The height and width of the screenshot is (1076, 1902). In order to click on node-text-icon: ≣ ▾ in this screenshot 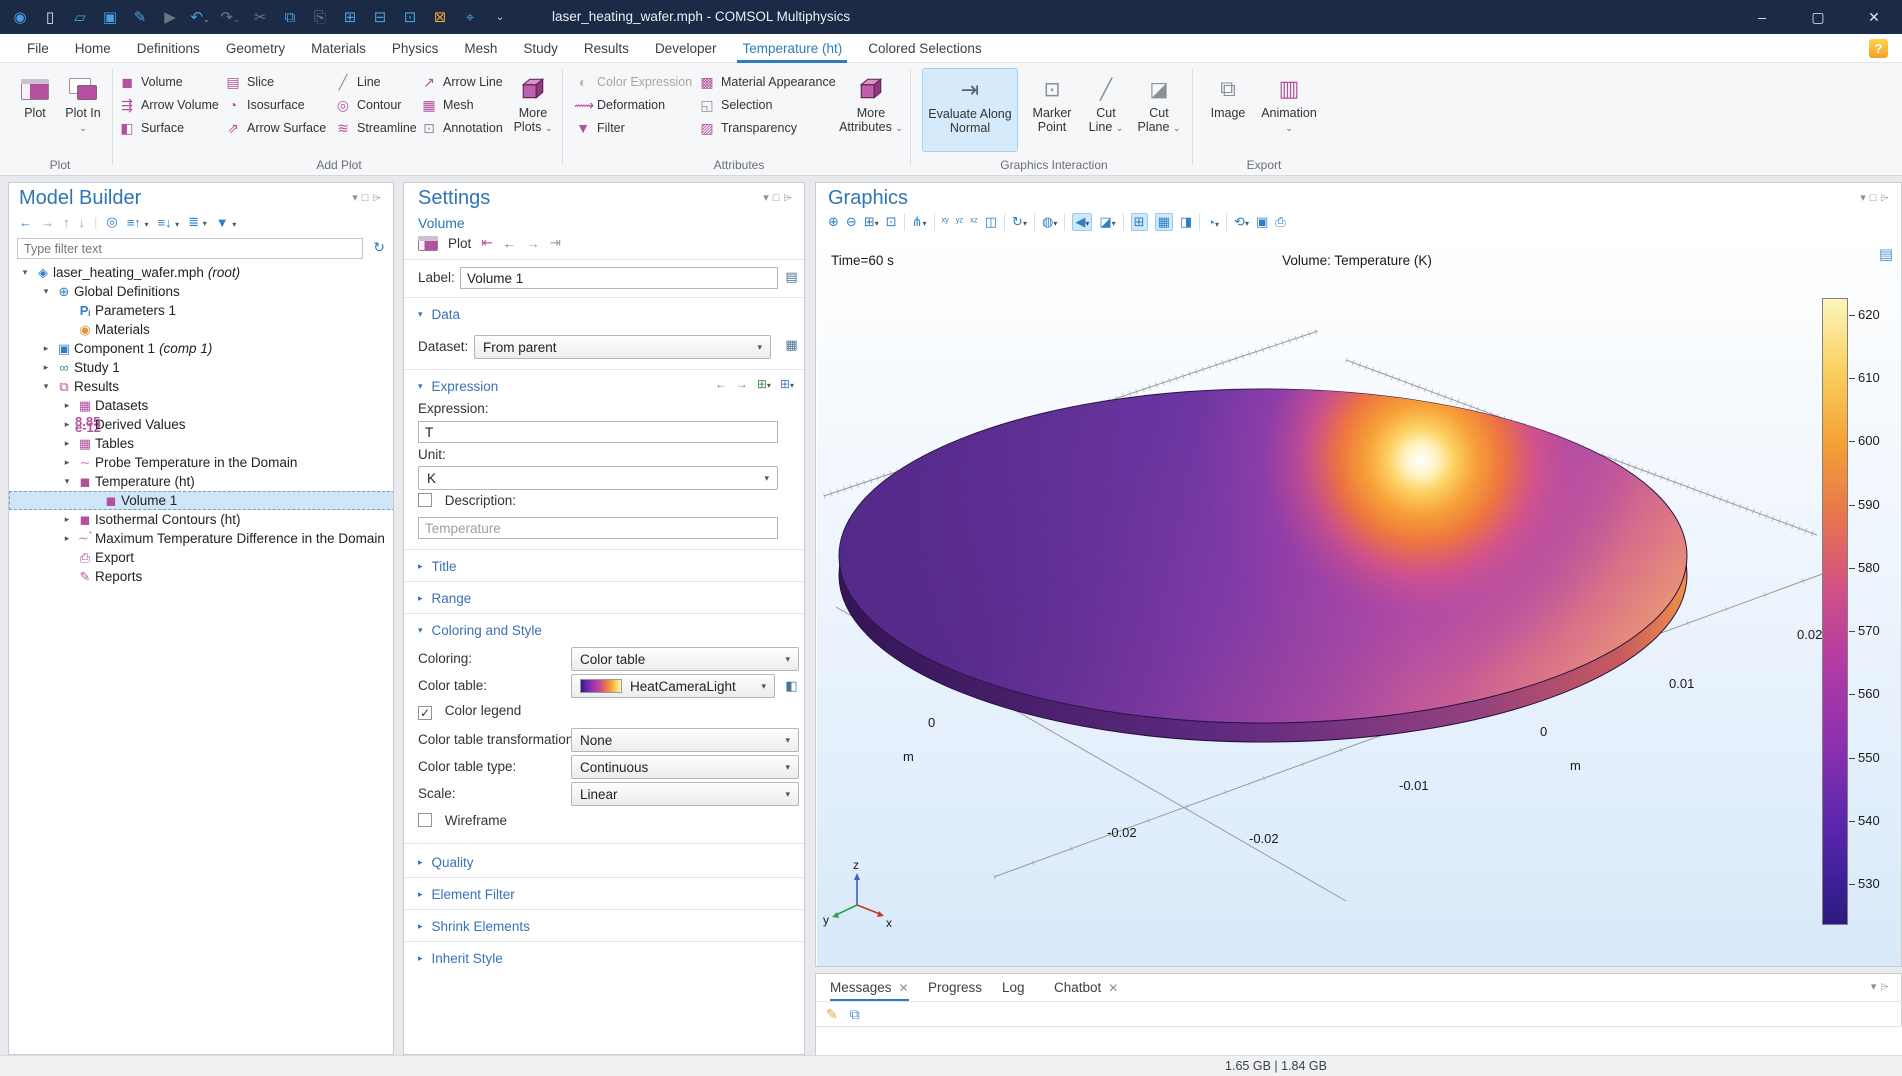, I will do `click(197, 221)`.